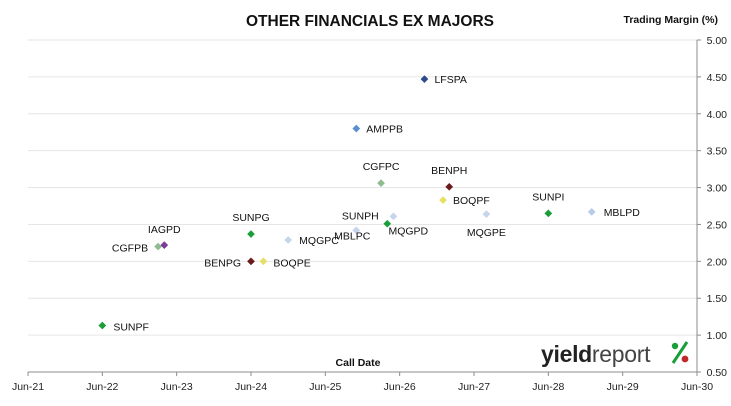 This screenshot has height=406, width=731. Describe the element at coordinates (358, 363) in the screenshot. I see `x-axis-title: Call Date` at that location.